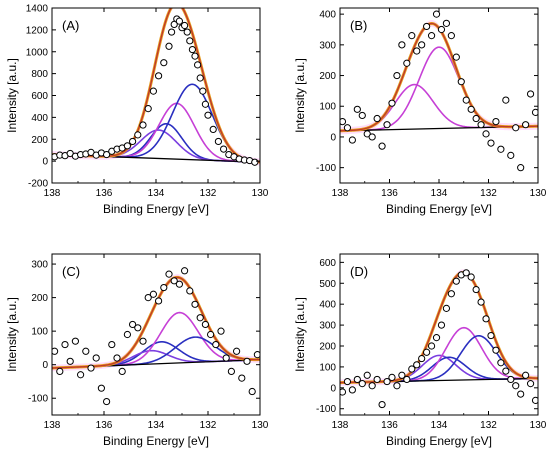 This screenshot has height=468, width=550. I want to click on x-tick-label: 136, so click(104, 425).